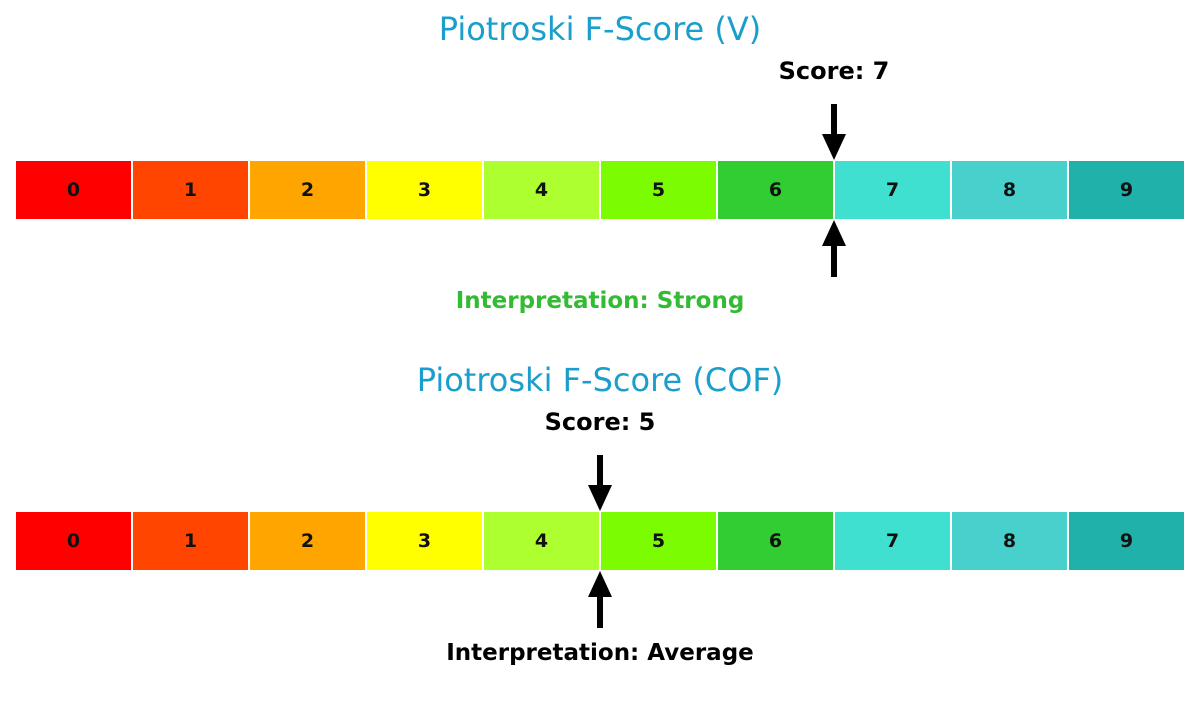 This screenshot has height=702, width=1200. What do you see at coordinates (600, 29) in the screenshot?
I see `gauge-title-v: Piotroski F-Score (V)` at bounding box center [600, 29].